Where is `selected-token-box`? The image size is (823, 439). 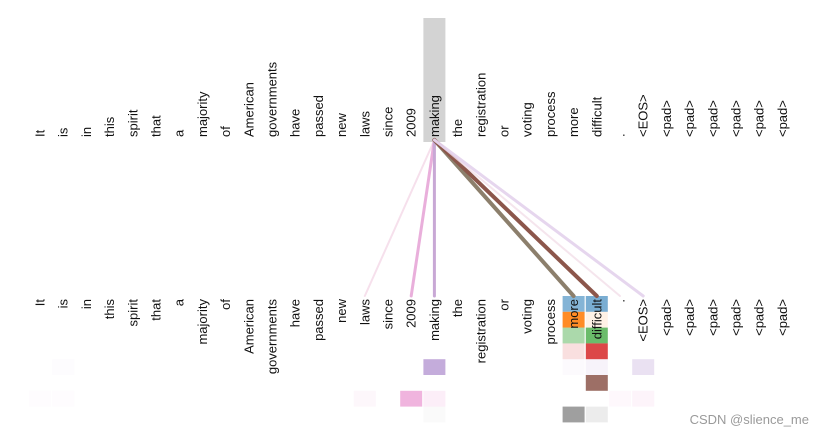 selected-token-box is located at coordinates (434, 80).